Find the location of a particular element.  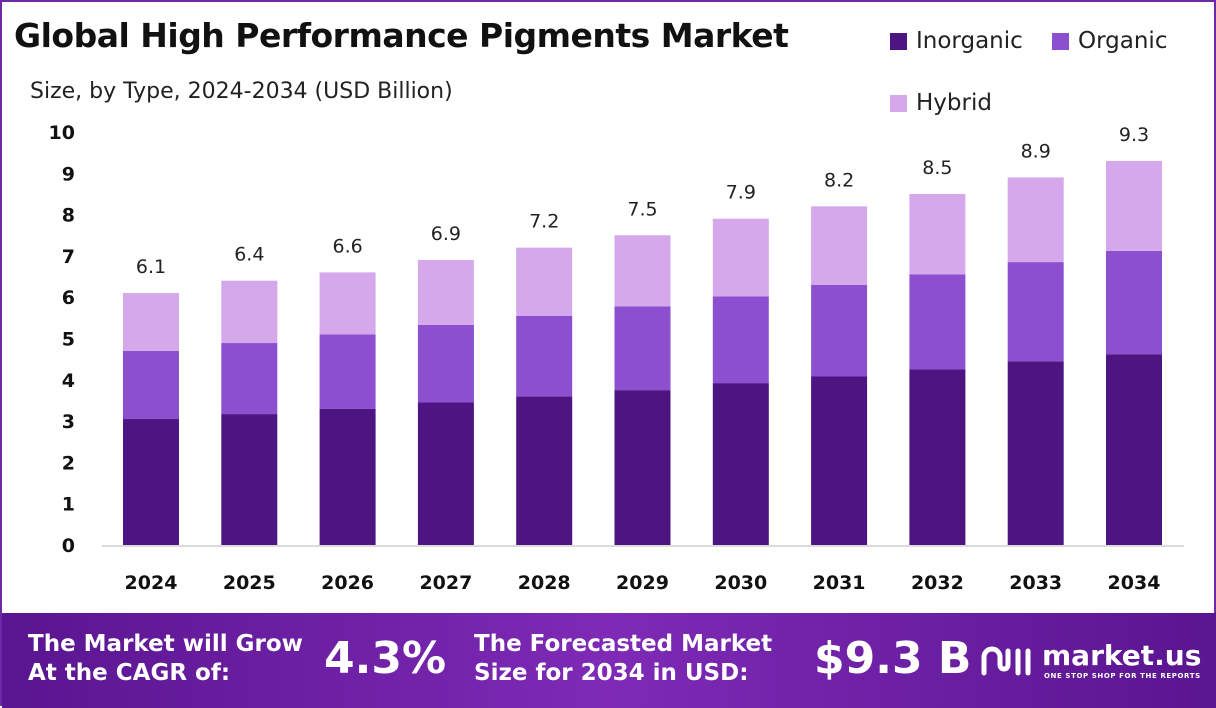

total-value-label: 8.2 is located at coordinates (839, 180).